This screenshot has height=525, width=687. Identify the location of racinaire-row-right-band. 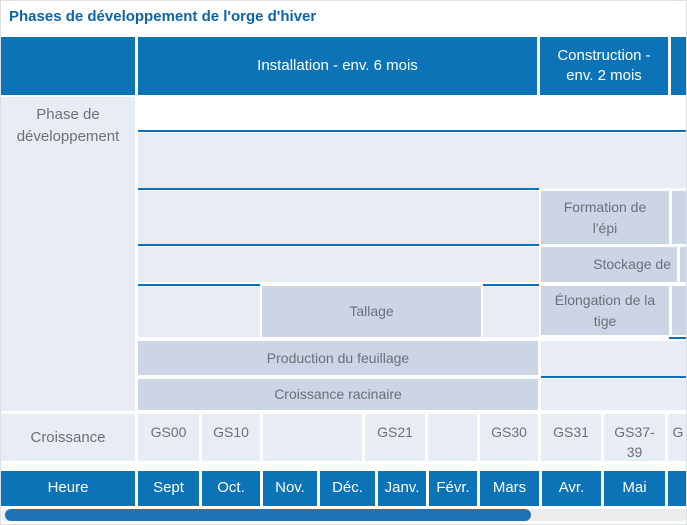
(613, 394).